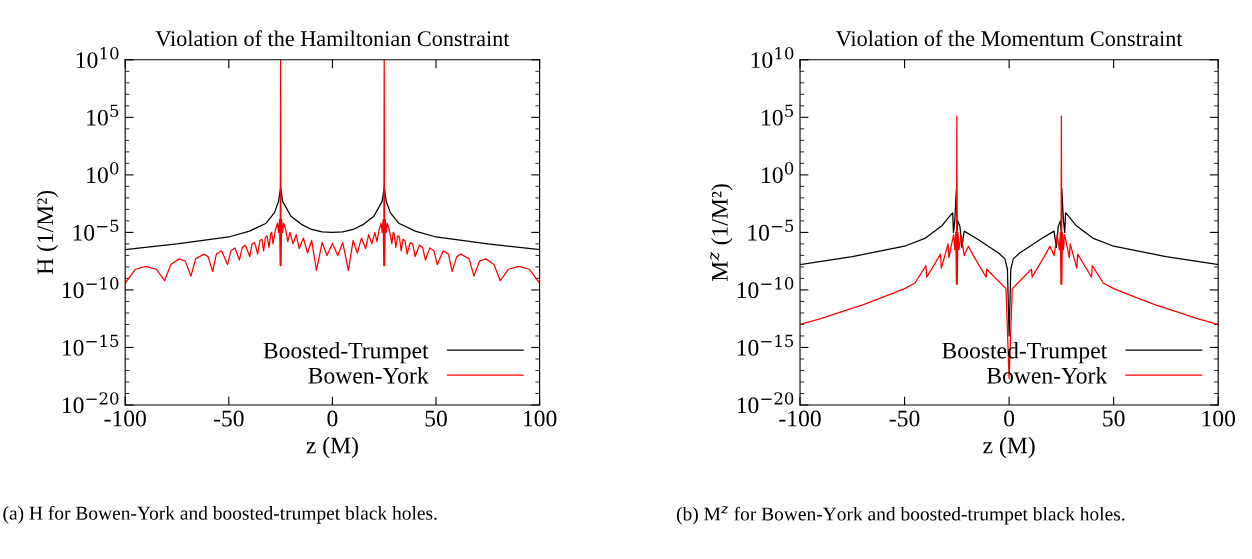 This screenshot has height=559, width=1252. I want to click on y-axis-title: H (1/M²), so click(47, 232).